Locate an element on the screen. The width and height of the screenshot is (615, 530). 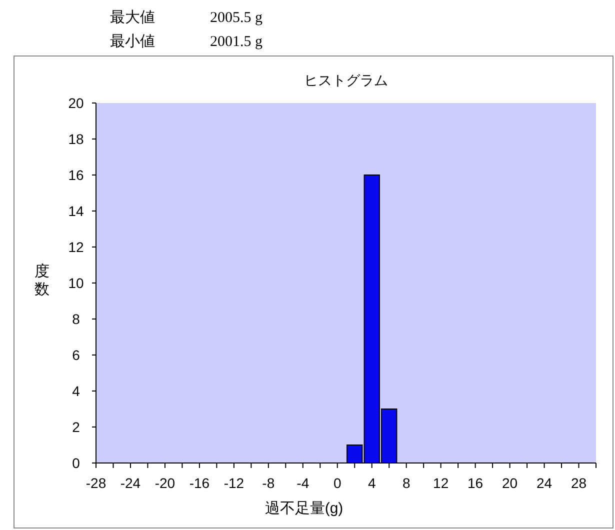
x-tick-label: 0 is located at coordinates (337, 483).